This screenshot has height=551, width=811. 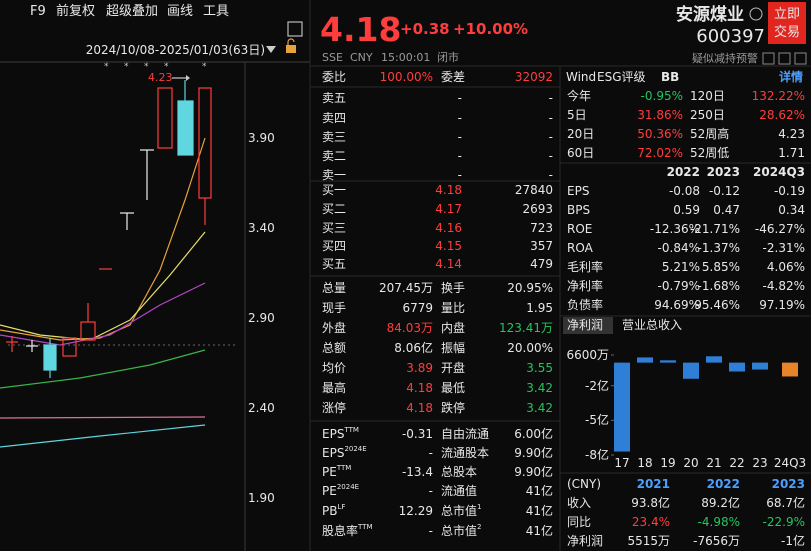 What do you see at coordinates (160, 77) in the screenshot?
I see `high-label: 4.23` at bounding box center [160, 77].